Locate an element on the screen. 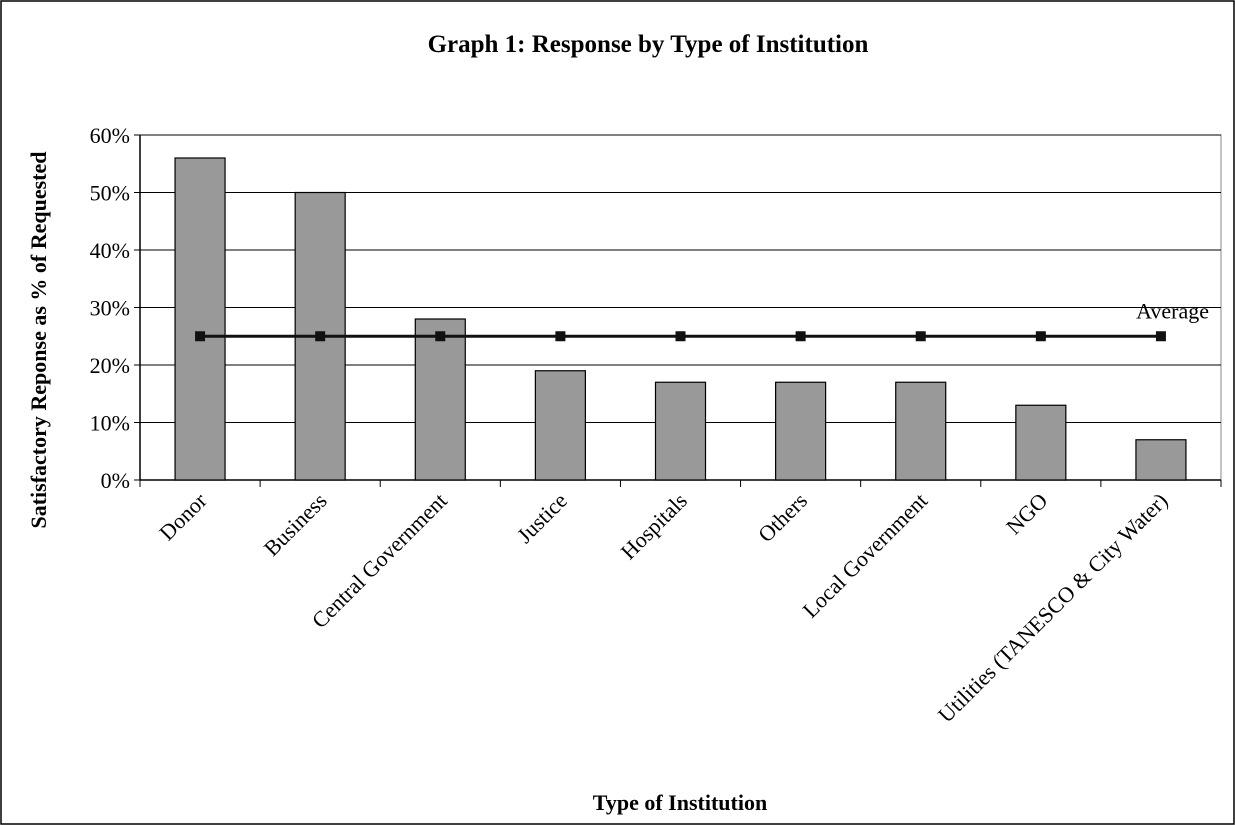  y-tick-label: 0% is located at coordinates (115, 480).